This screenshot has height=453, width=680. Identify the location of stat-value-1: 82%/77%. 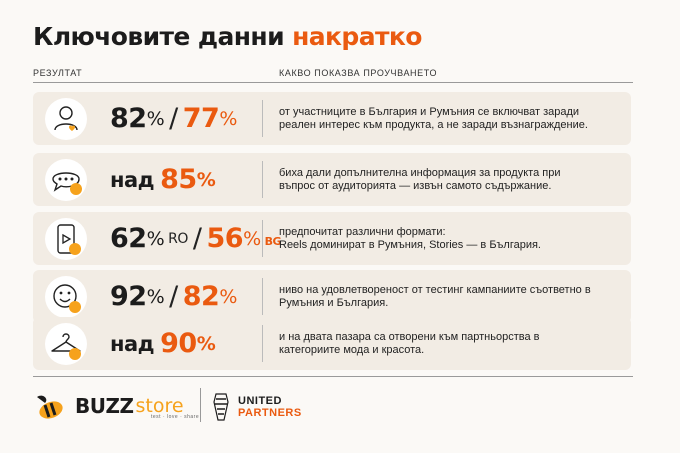
(173, 118).